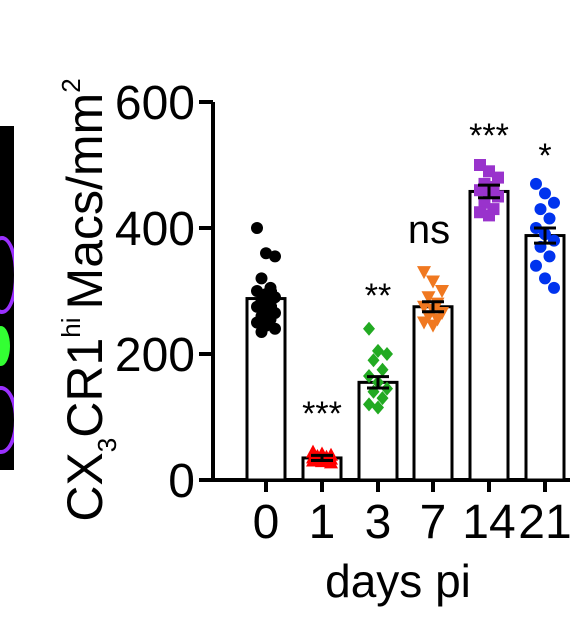  Describe the element at coordinates (85, 201) in the screenshot. I see `y-label-tail: Macs/mm` at that location.